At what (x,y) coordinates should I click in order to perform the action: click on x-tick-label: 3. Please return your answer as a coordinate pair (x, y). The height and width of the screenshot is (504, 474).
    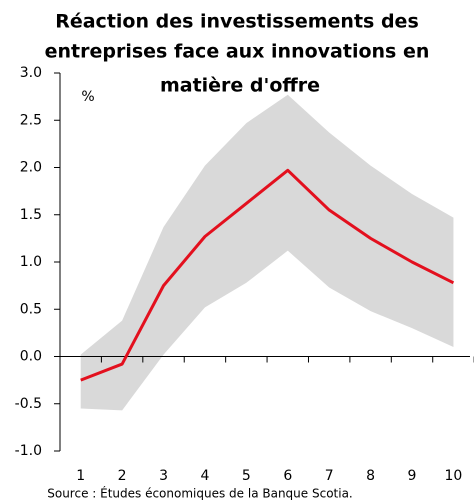
    Looking at the image, I should click on (163, 476).